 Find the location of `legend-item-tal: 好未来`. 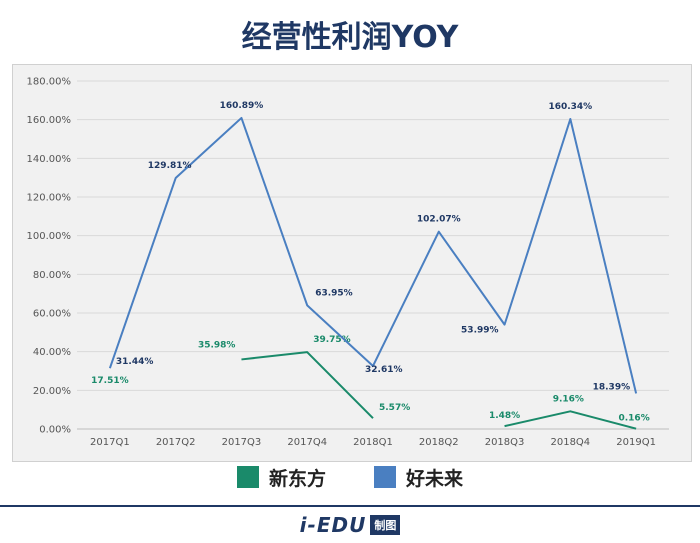

legend-item-tal: 好未来 is located at coordinates (418, 477).